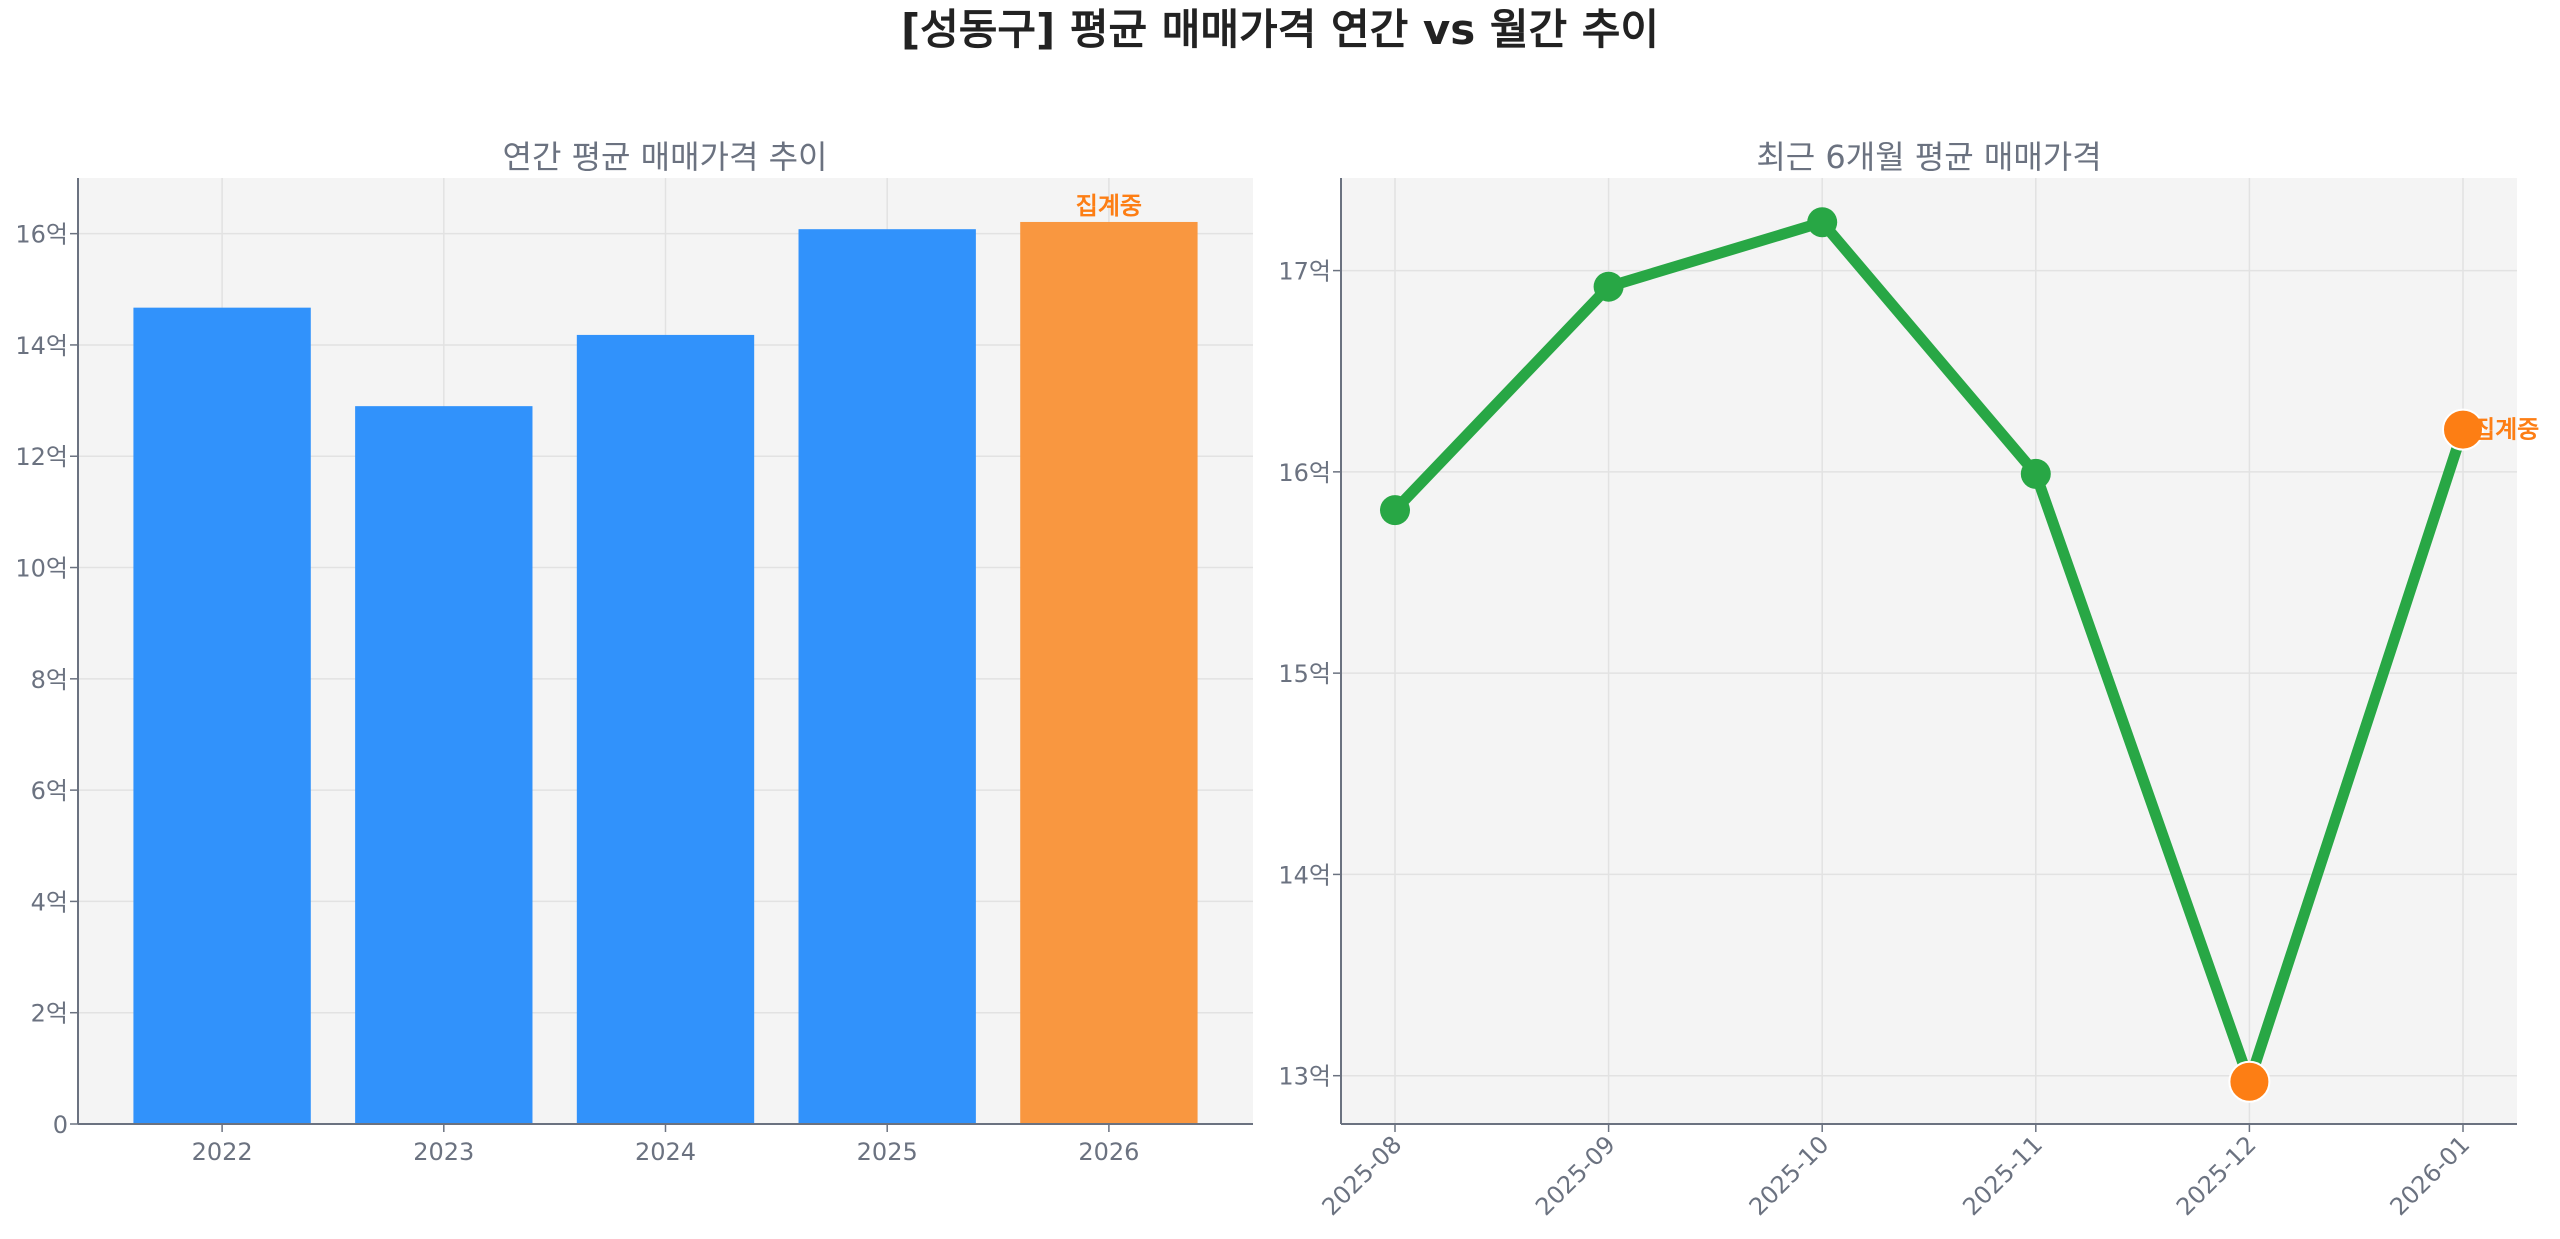 This screenshot has width=2560, height=1239. Describe the element at coordinates (1575, 1175) in the screenshot. I see `x-tick-label: 2025-09` at that location.